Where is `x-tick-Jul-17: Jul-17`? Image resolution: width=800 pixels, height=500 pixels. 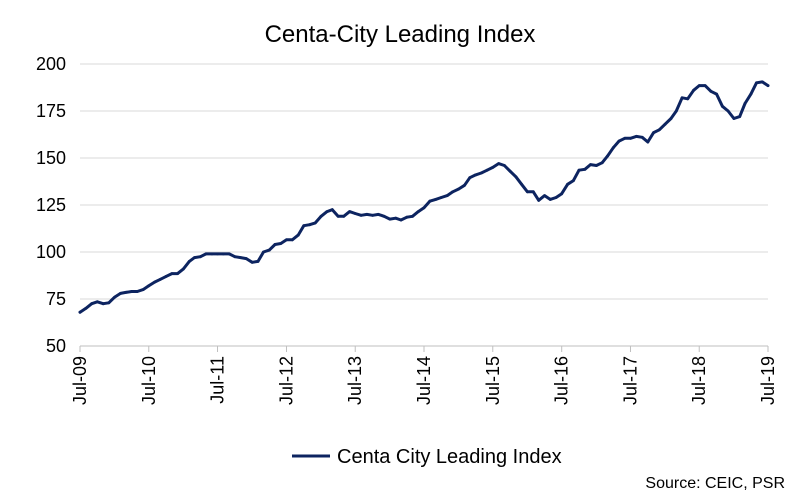
x-tick-Jul-17: Jul-17 is located at coordinates (630, 380).